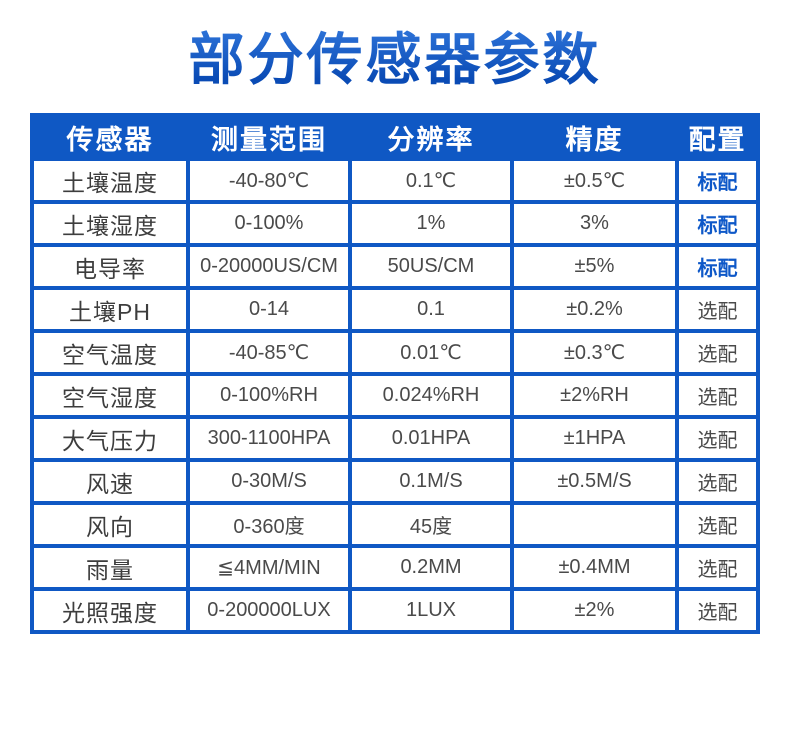 This screenshot has width=790, height=753. I want to click on header-config: 配置, so click(717, 137).